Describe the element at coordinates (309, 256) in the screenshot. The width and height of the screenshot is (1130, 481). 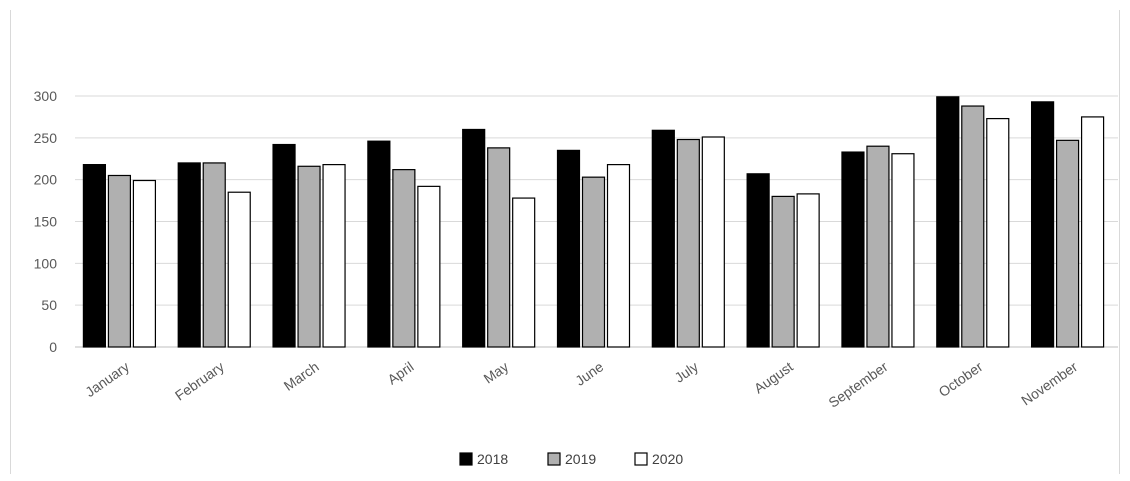
I see `bar-2019-march` at that location.